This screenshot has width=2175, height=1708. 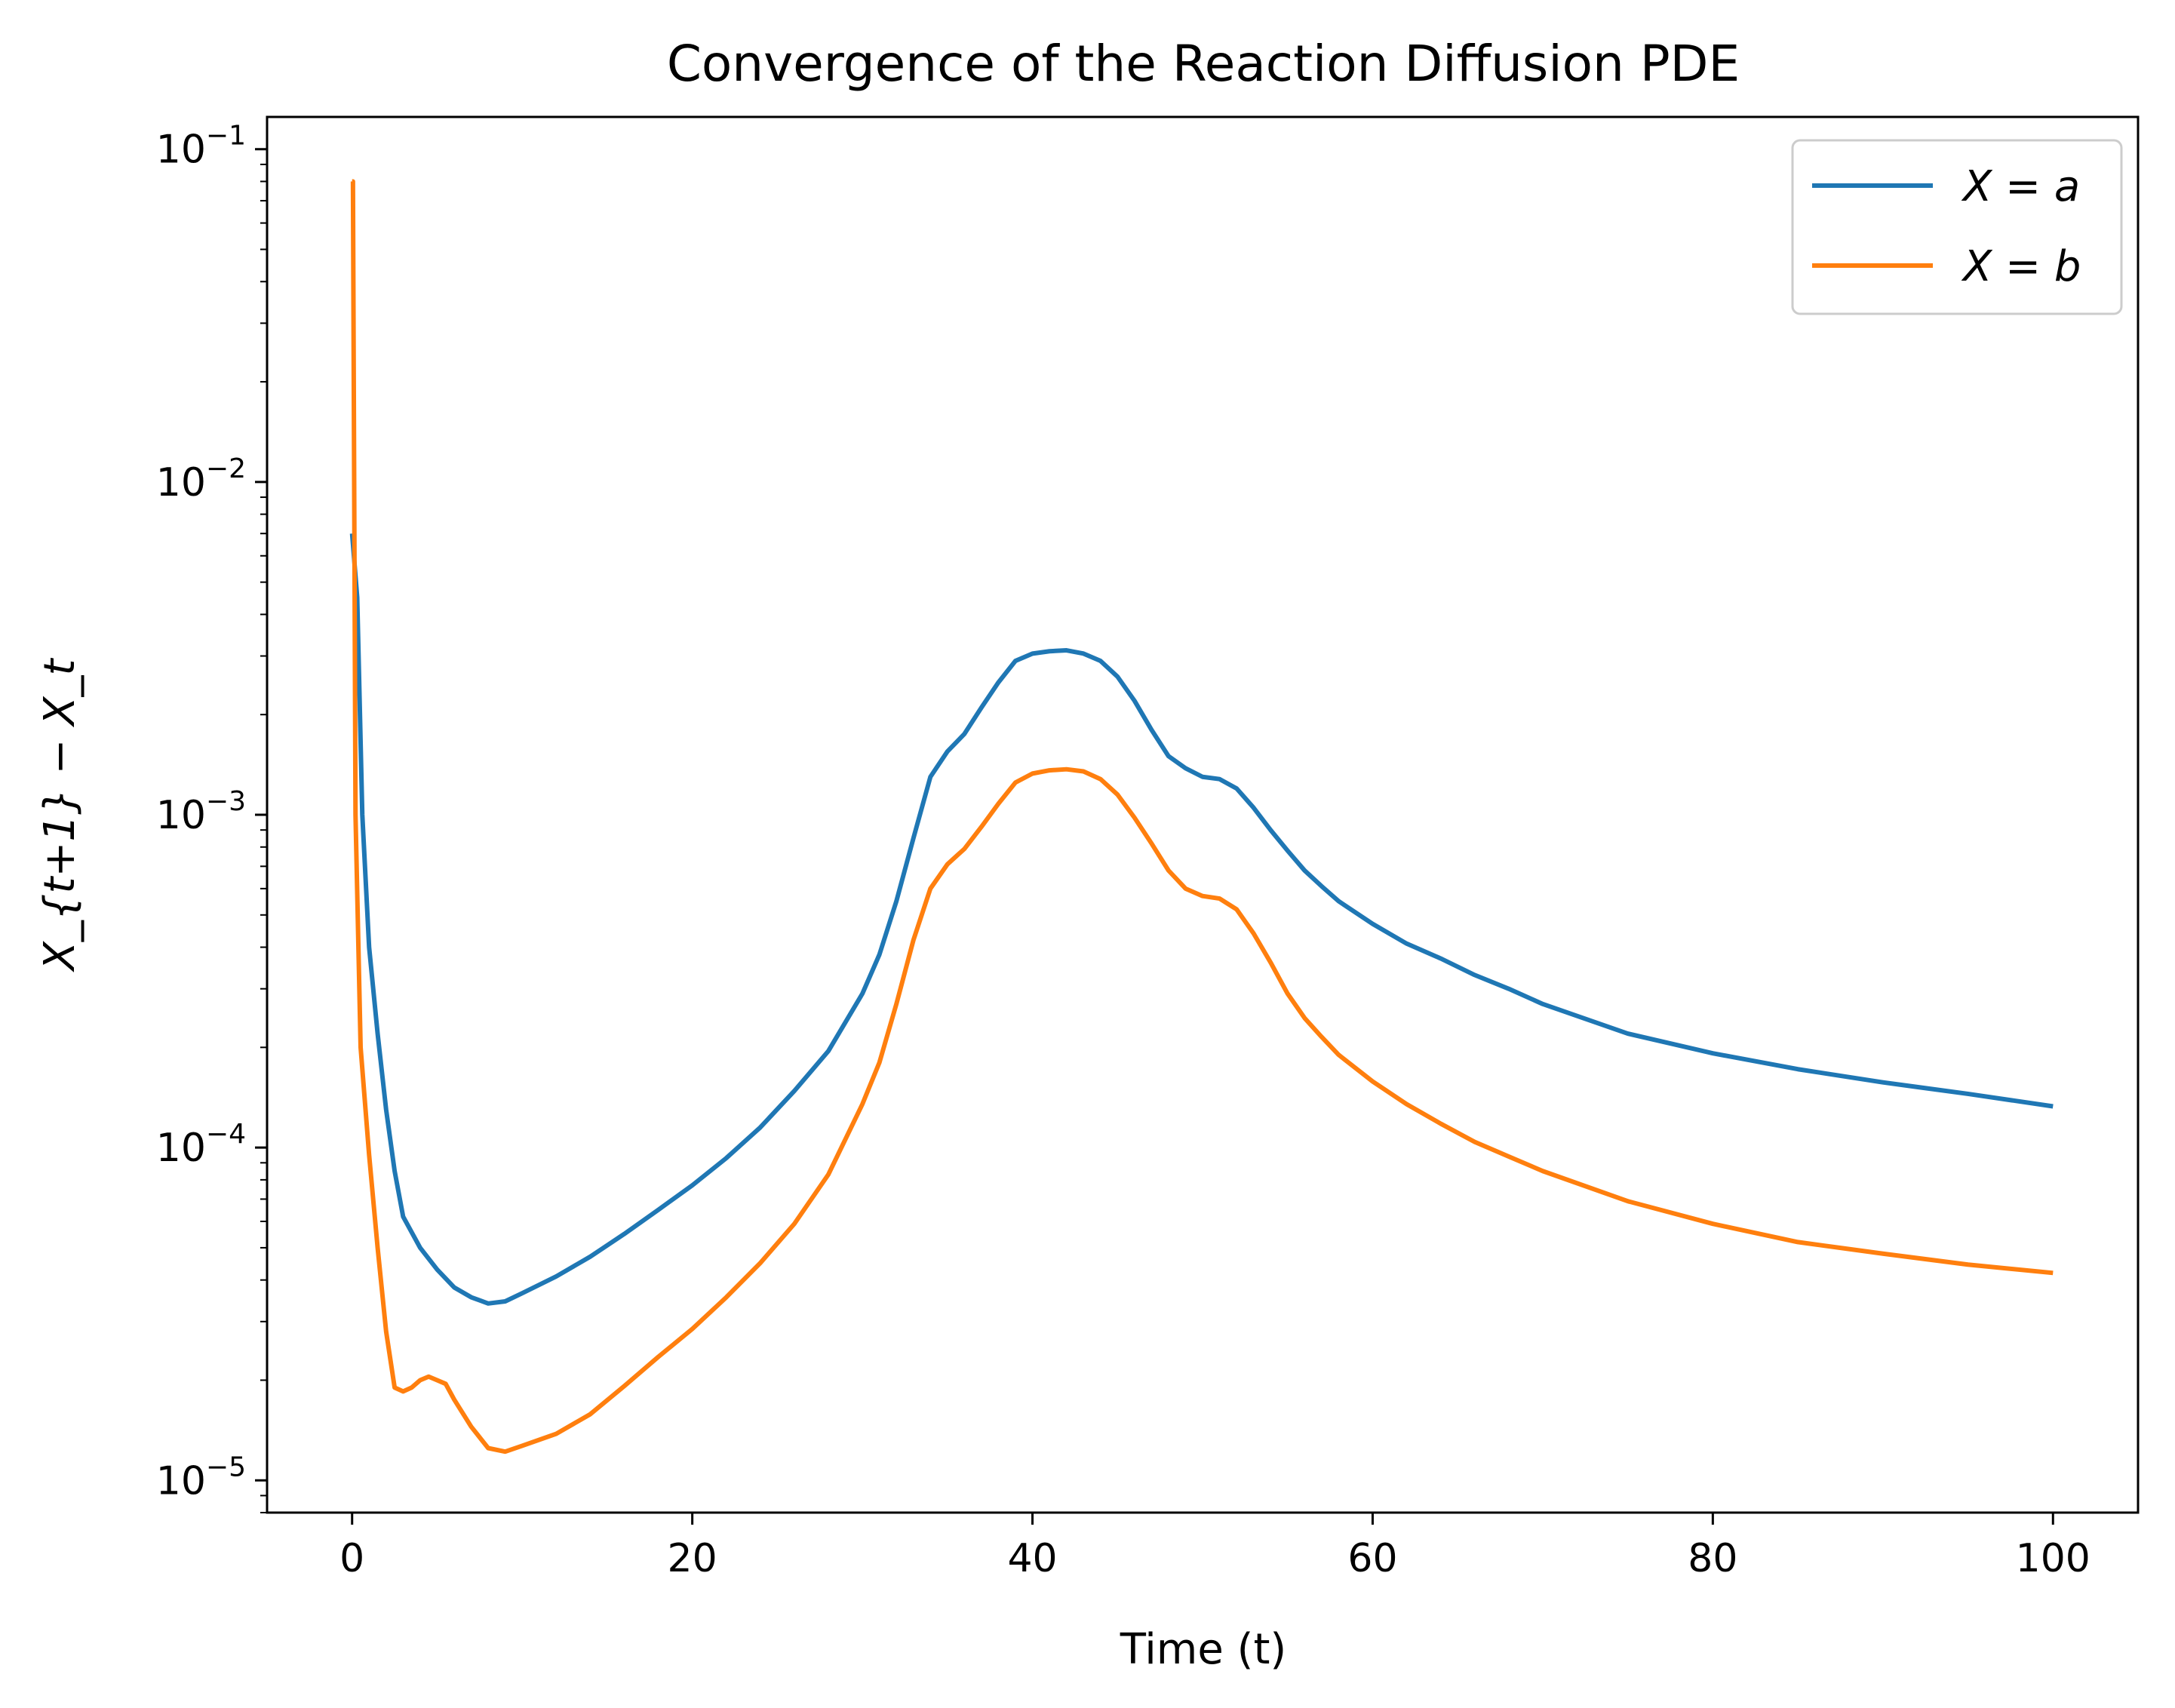 What do you see at coordinates (2021, 266) in the screenshot?
I see `legend-label-b: X = b` at bounding box center [2021, 266].